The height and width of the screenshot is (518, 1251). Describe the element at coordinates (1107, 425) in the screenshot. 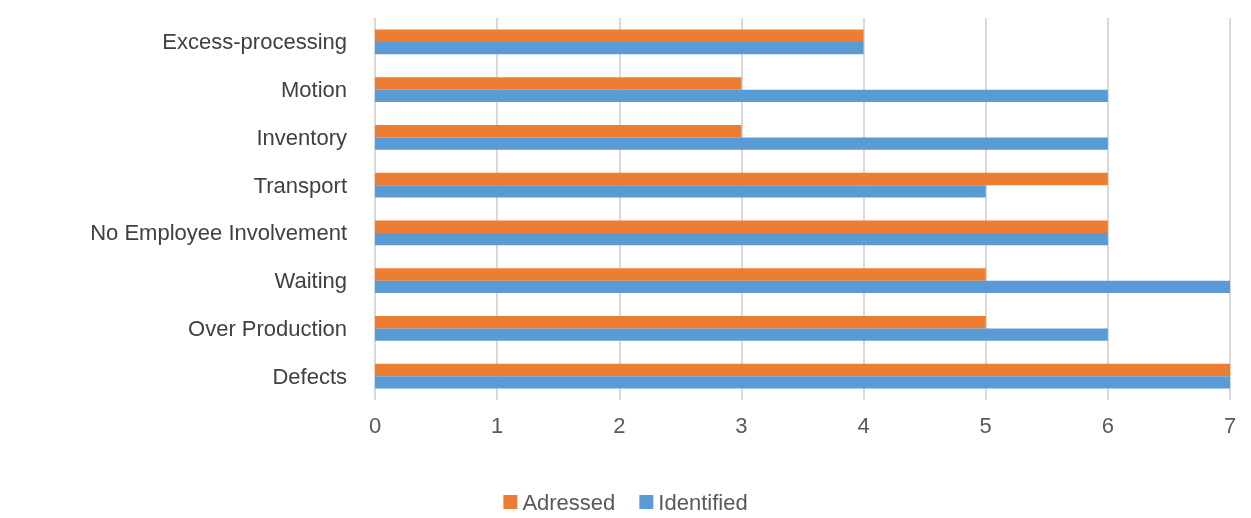

I see `x-tick-label: 6` at that location.